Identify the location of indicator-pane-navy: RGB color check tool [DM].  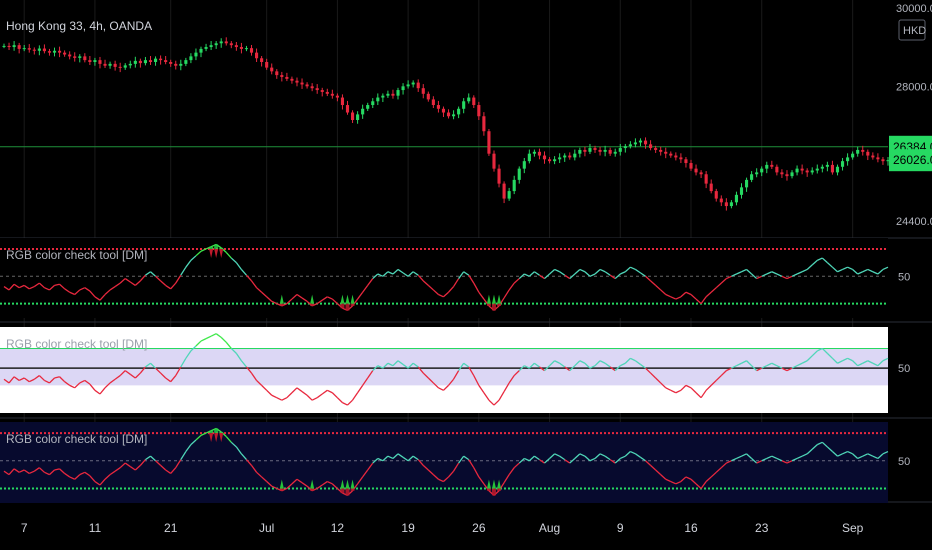
(444, 462).